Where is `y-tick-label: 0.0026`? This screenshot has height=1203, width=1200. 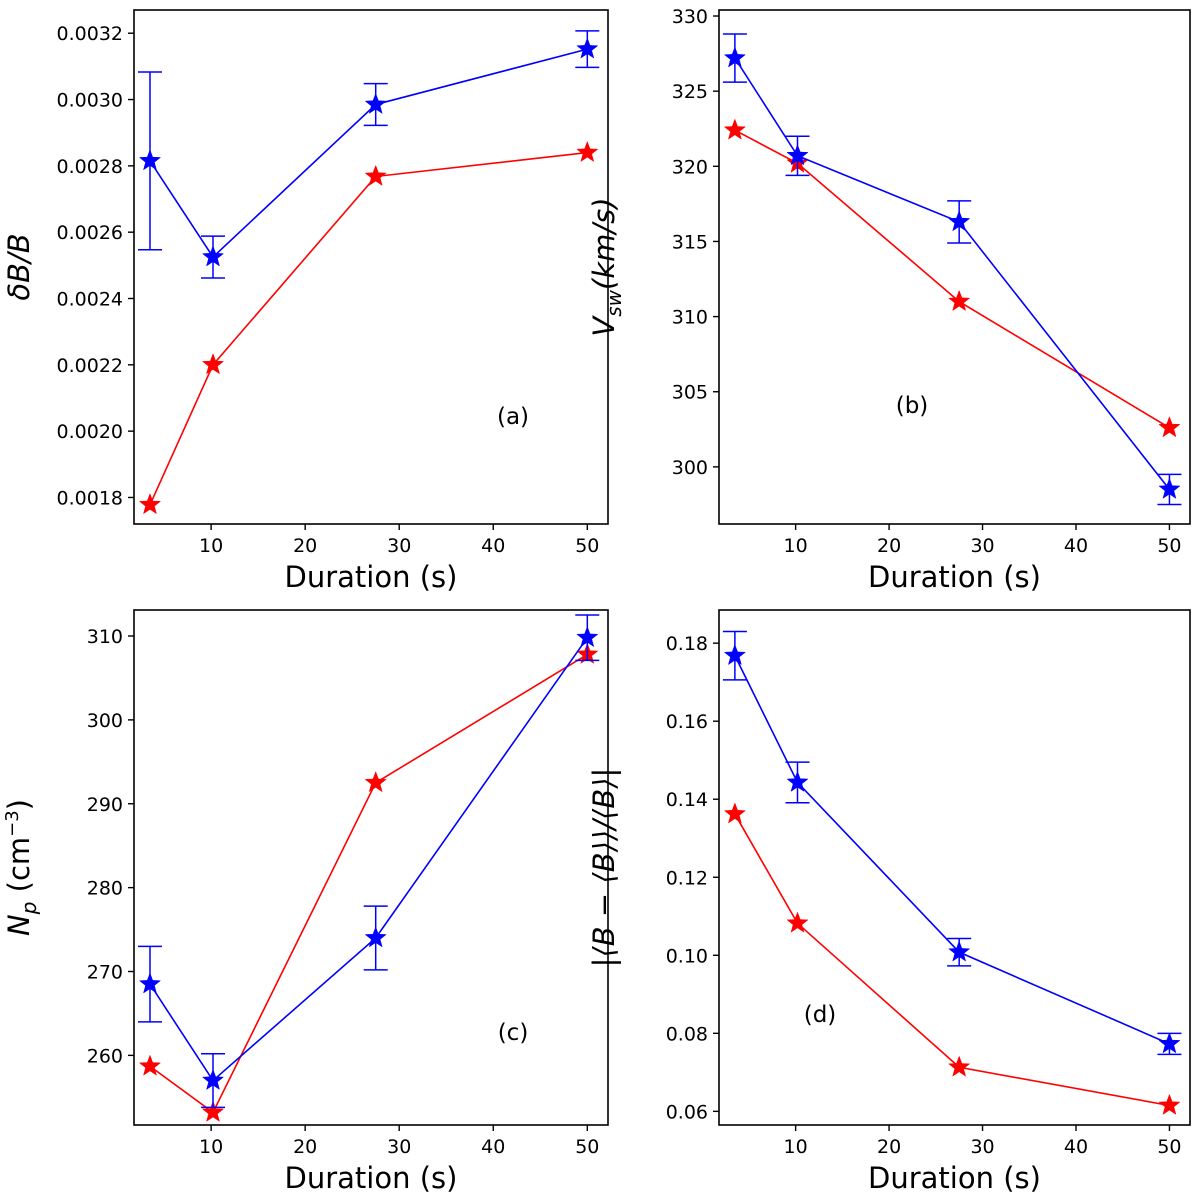
y-tick-label: 0.0026 is located at coordinates (90, 233).